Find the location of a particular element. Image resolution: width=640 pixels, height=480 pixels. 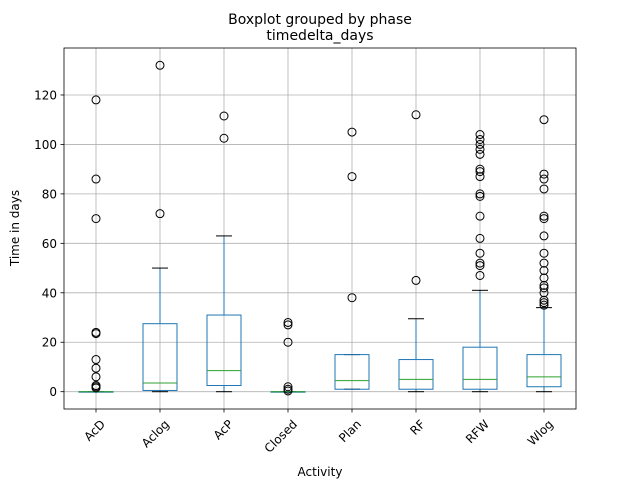

box-wlog is located at coordinates (544, 254).